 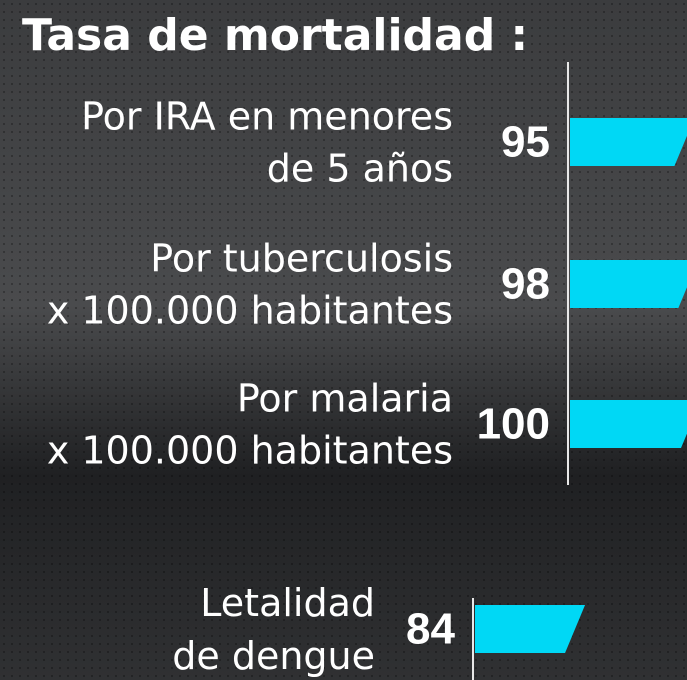 I want to click on category-label: Por tuberculosis, so click(x=301, y=259).